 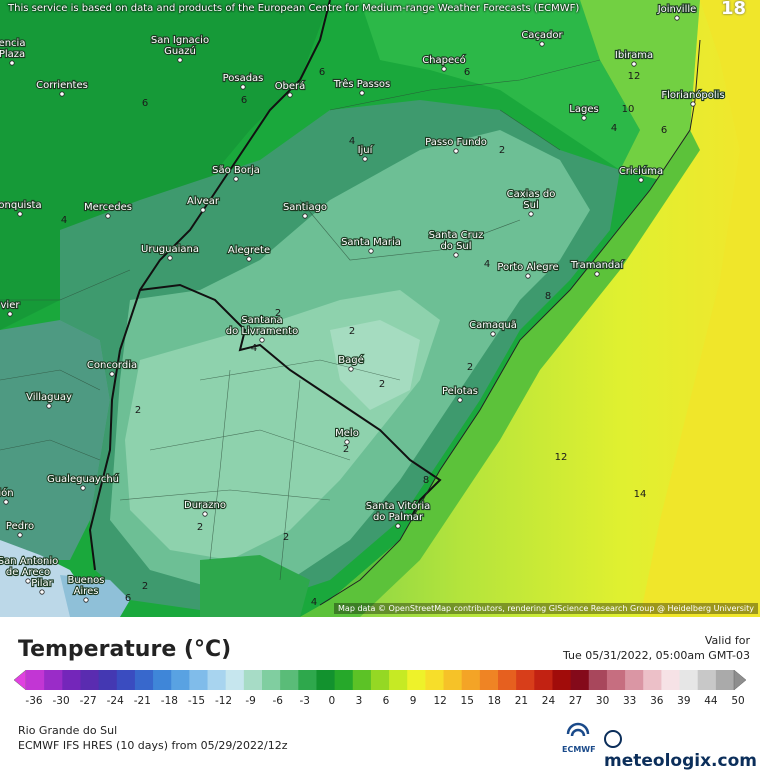 I want to click on colorbar-tick-label: 6, so click(x=386, y=701).